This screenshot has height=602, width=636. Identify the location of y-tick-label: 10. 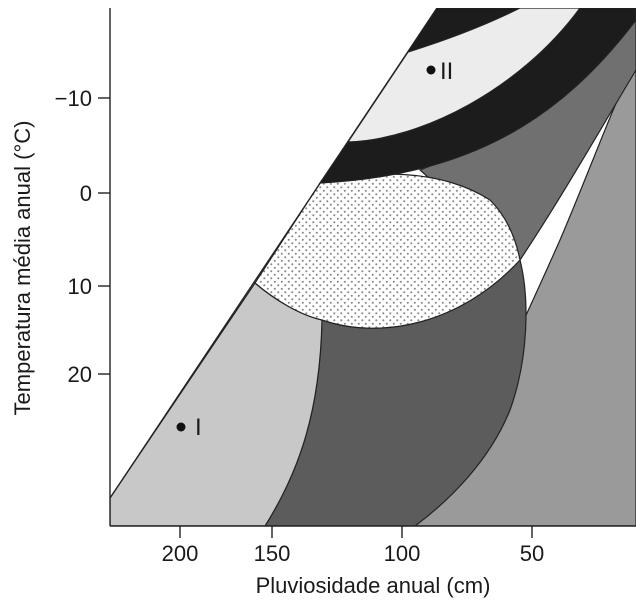
(80, 286).